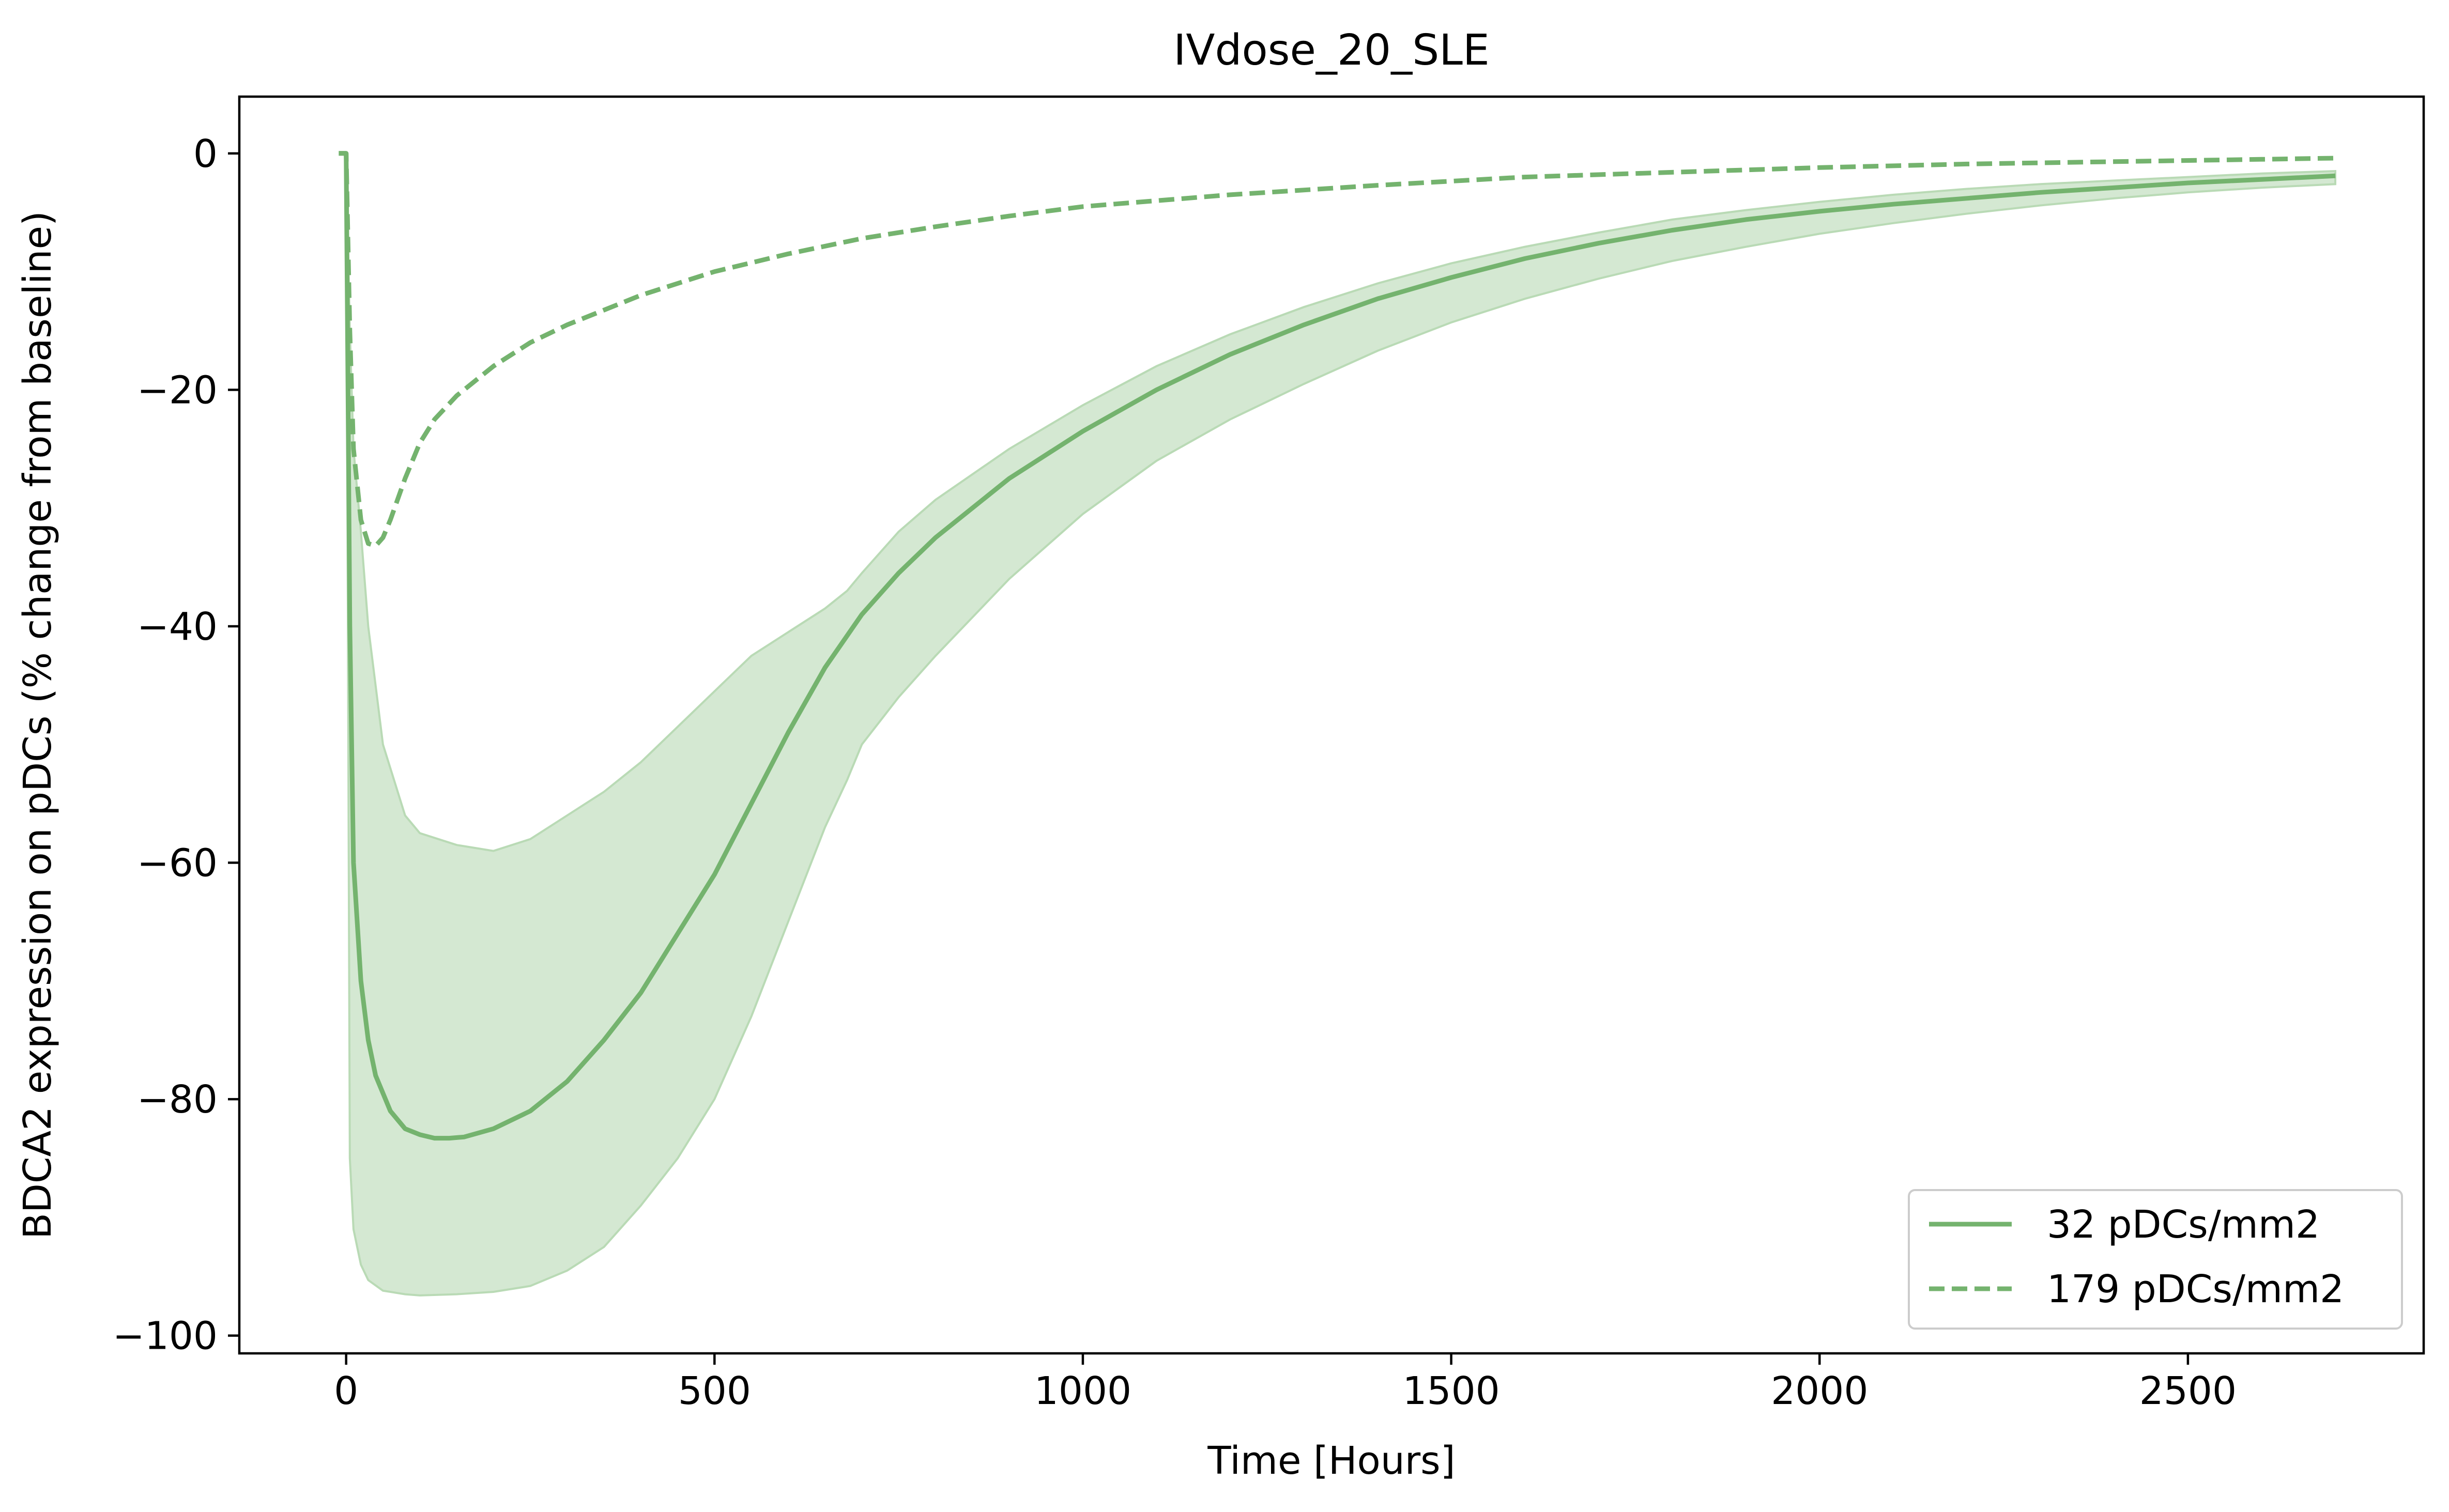  Describe the element at coordinates (1331, 50) in the screenshot. I see `chart-title: IVdose_20_SLE` at that location.